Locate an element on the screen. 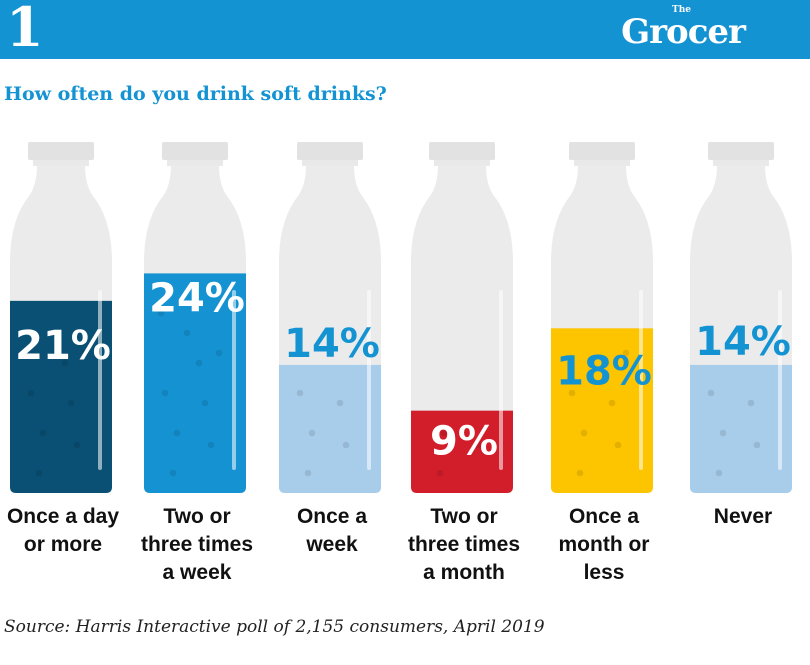 This screenshot has width=810, height=665. value-label: 21% is located at coordinates (63, 346).